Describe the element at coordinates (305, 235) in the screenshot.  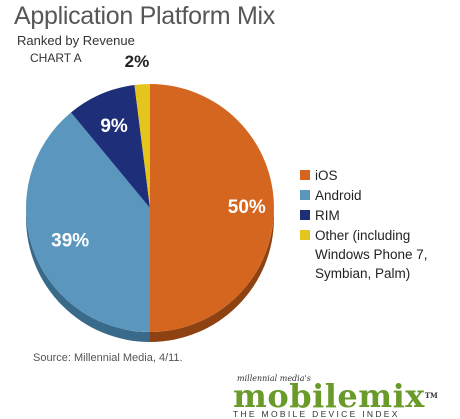
I see `legend-swatch-other` at that location.